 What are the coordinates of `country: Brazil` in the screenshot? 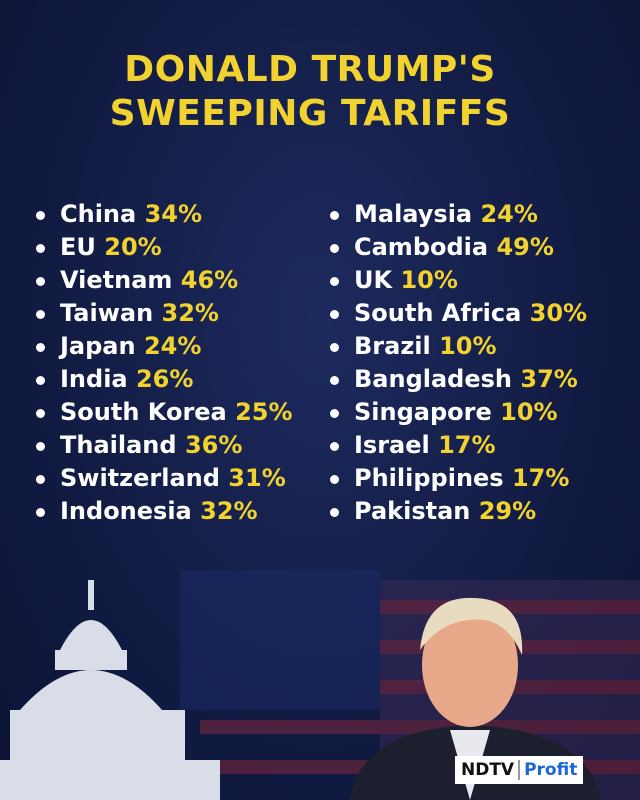 It's located at (392, 346).